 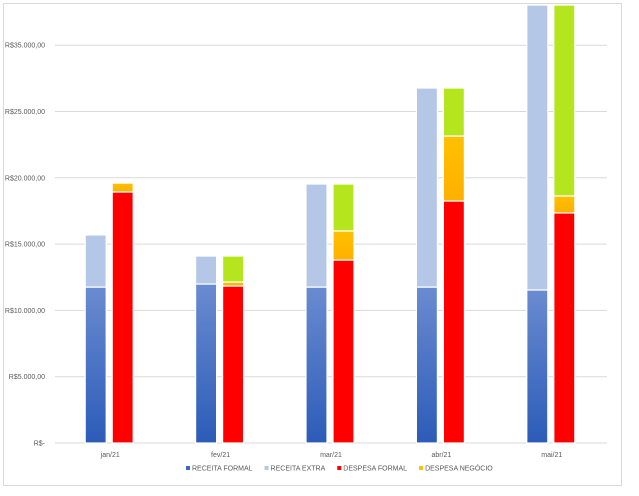 I want to click on legend-label: DESPESA NEGÓCIO, so click(x=459, y=468).